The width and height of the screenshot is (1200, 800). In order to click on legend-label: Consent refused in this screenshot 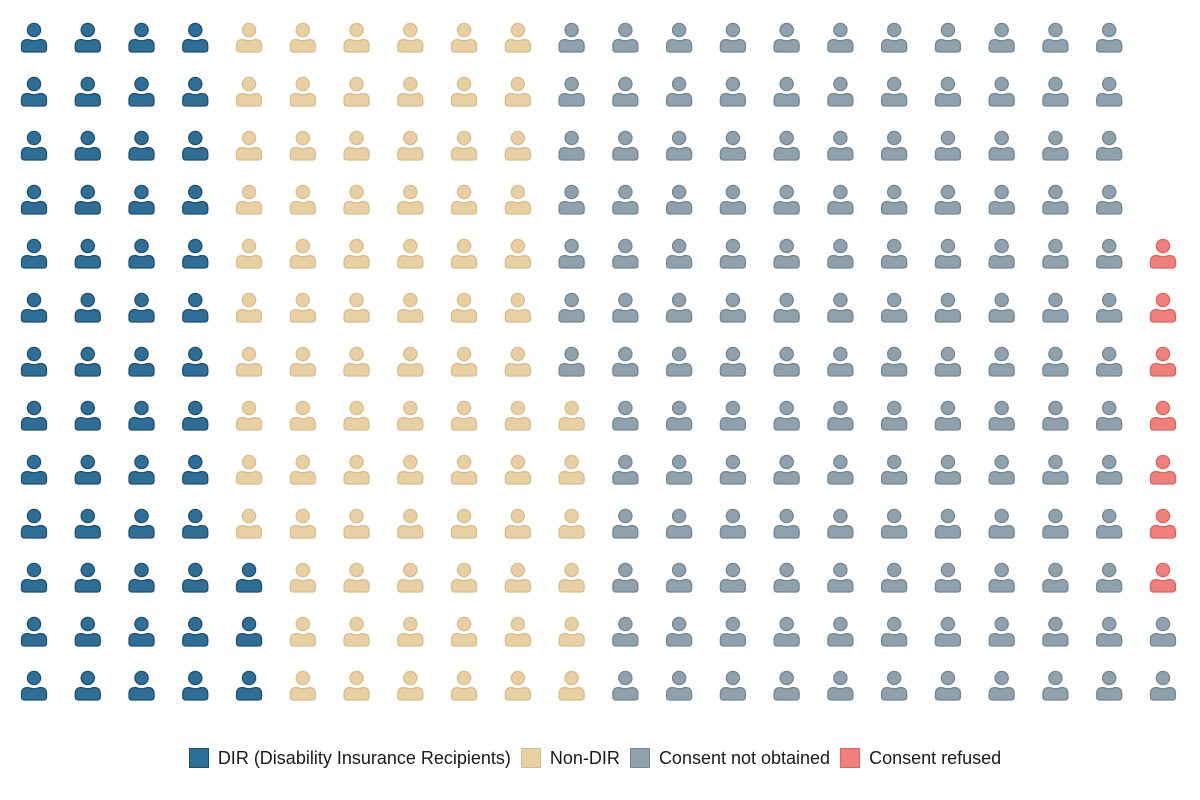, I will do `click(935, 757)`.